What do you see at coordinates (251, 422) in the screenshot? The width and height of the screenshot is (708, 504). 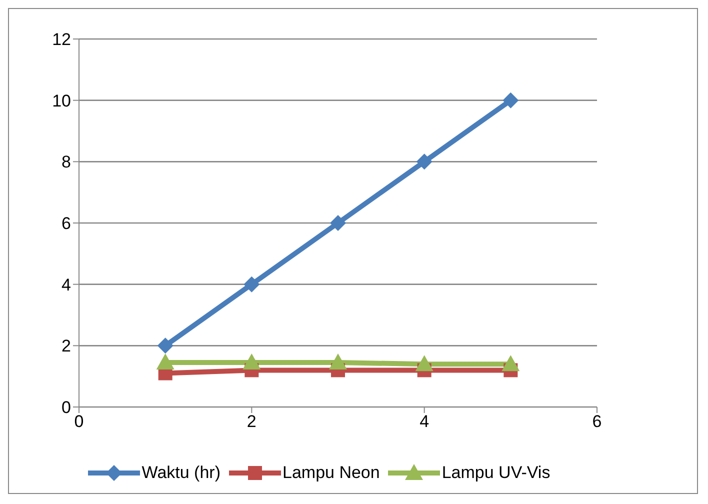 I see `x-tick-label: 2` at bounding box center [251, 422].